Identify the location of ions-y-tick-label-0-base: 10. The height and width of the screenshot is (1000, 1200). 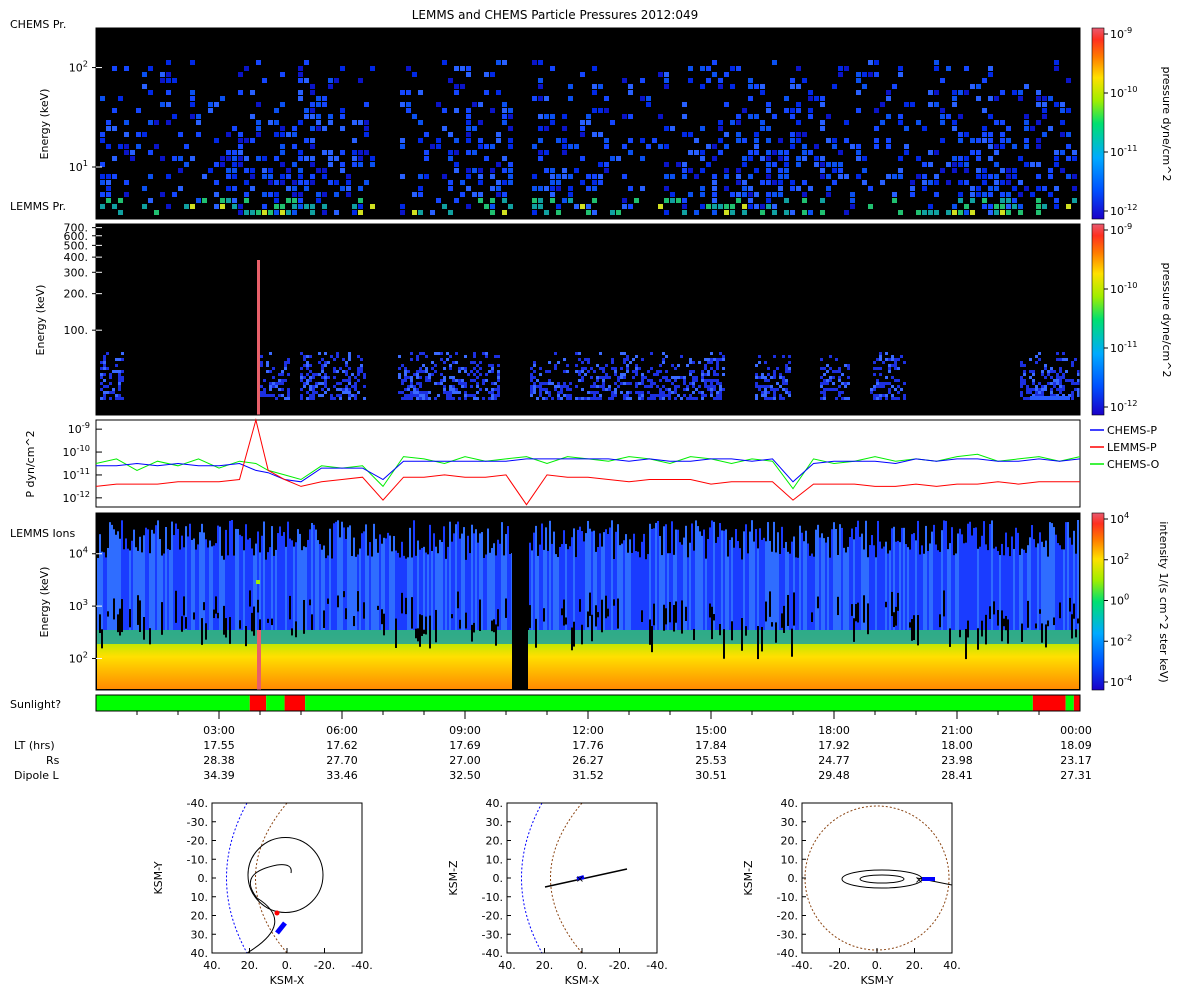
(76, 658).